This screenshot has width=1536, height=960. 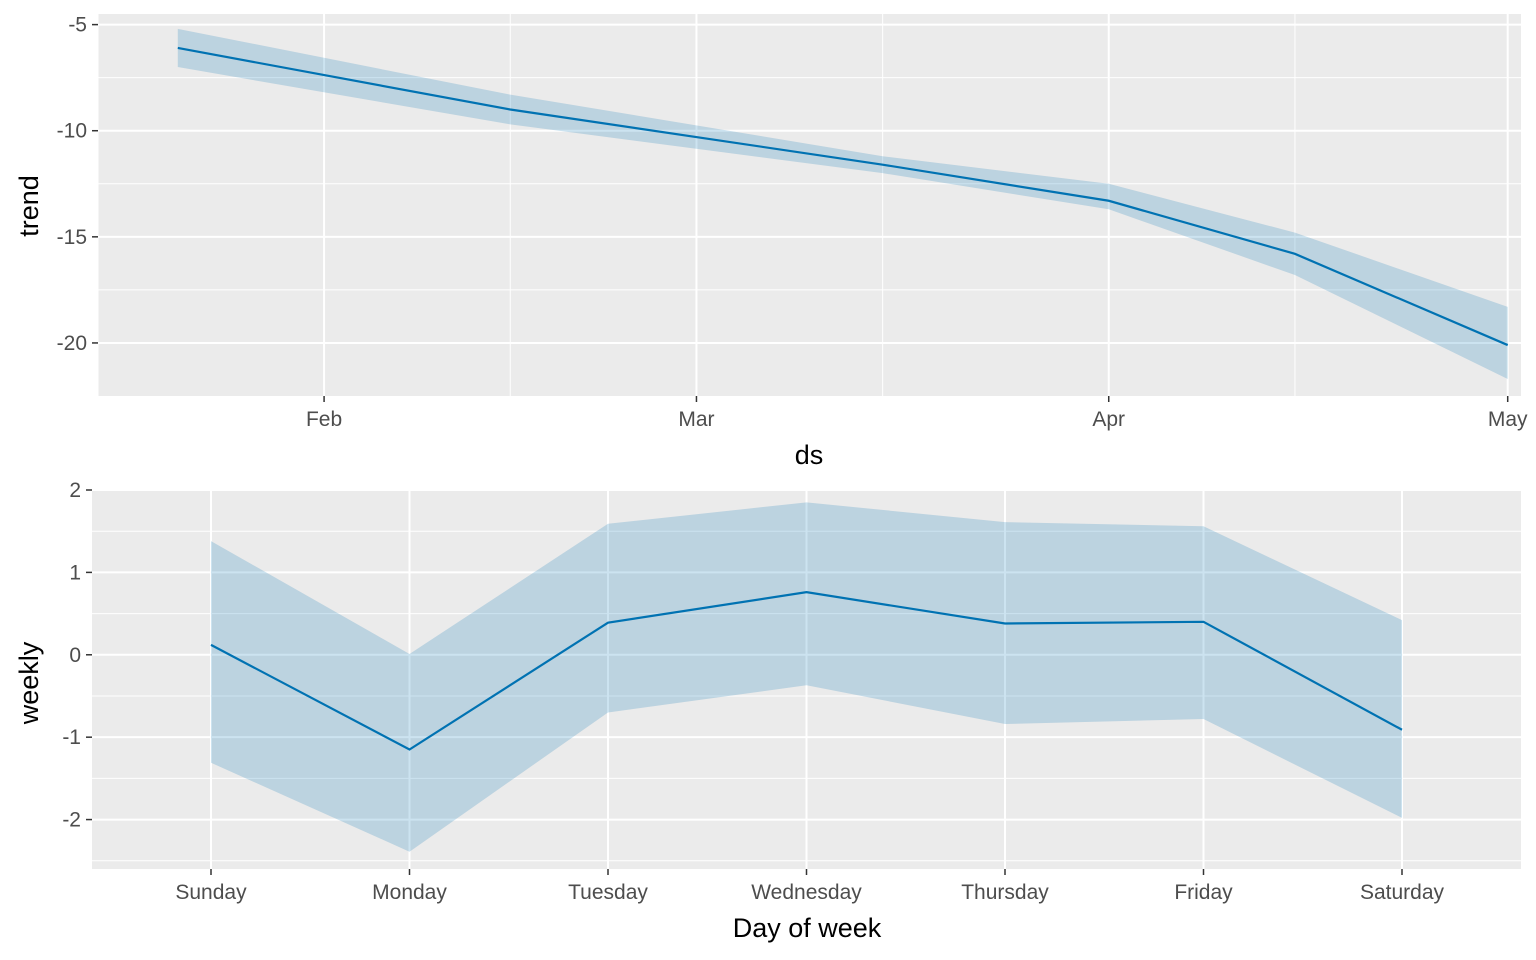 I want to click on trend-y-tick-label: -15, so click(x=72, y=237).